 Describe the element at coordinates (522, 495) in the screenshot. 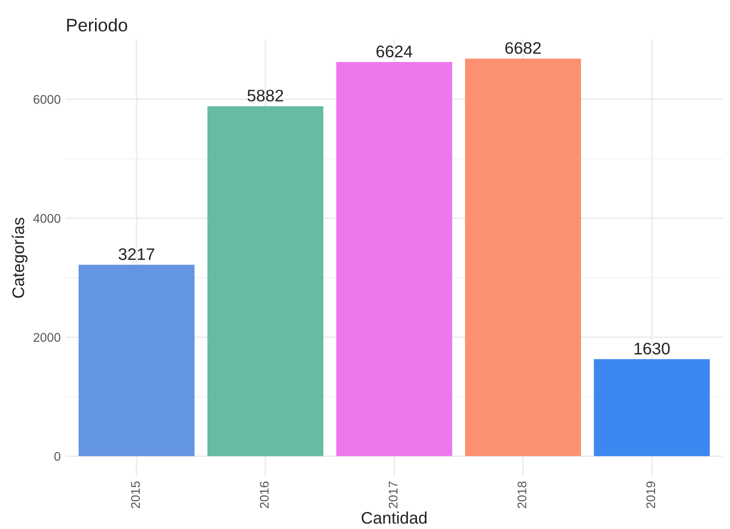

I see `x-tick-label: 2018` at that location.